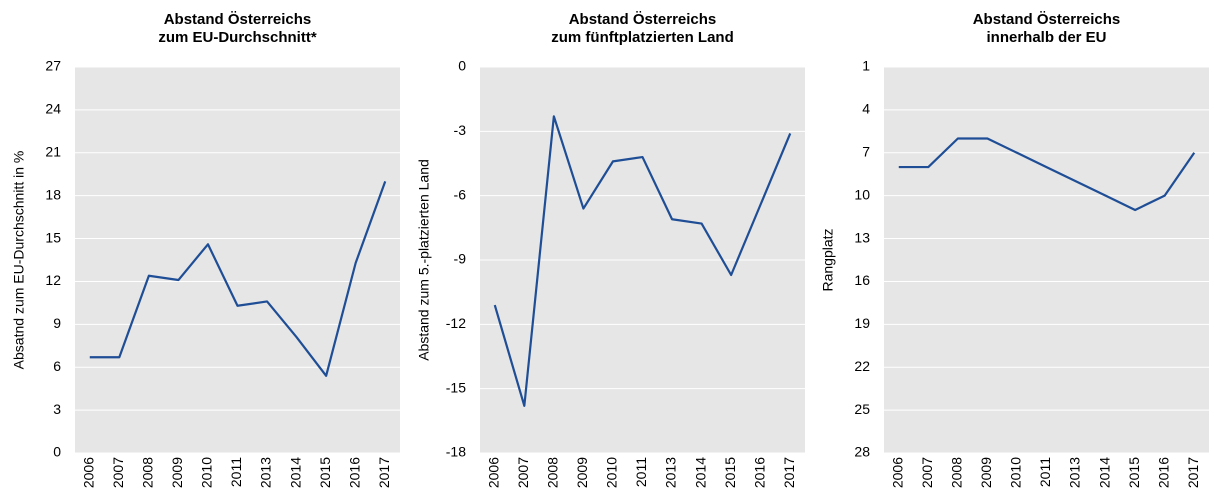 This screenshot has height=499, width=1214. What do you see at coordinates (53, 66) in the screenshot?
I see `y-tick-label: 27` at bounding box center [53, 66].